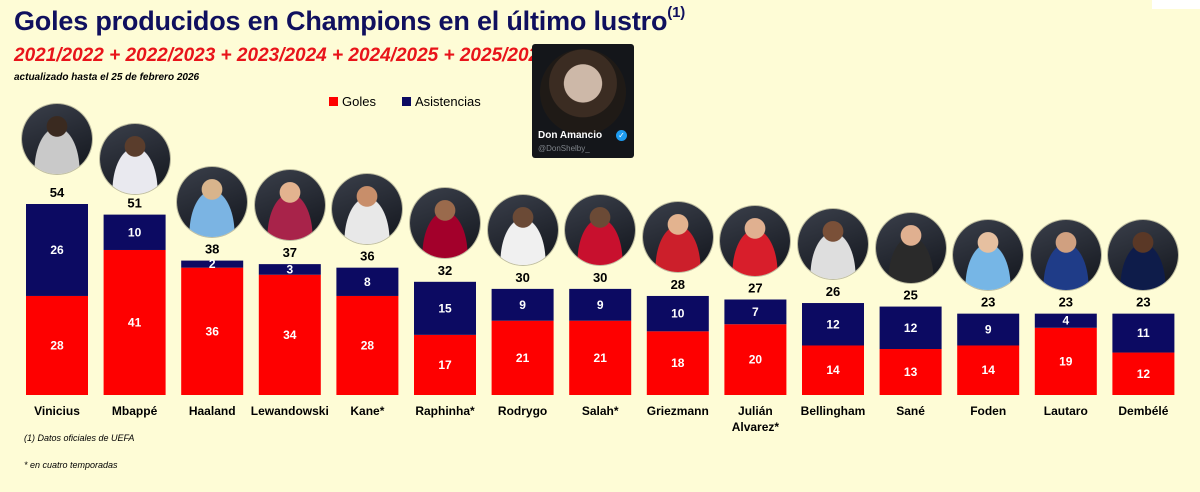 The height and width of the screenshot is (492, 1200). What do you see at coordinates (406, 101) in the screenshot?
I see `legend-swatch-asistencias` at bounding box center [406, 101].